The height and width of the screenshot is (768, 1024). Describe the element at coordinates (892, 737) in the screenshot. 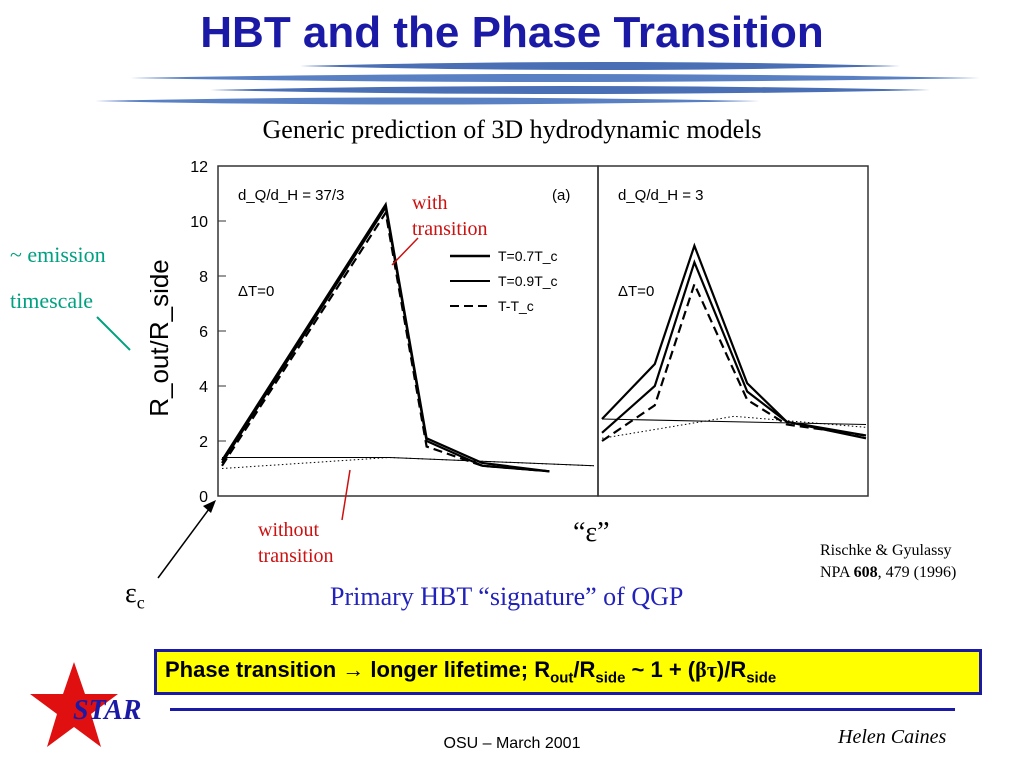

I see `footer-author: Helen Caines` at that location.